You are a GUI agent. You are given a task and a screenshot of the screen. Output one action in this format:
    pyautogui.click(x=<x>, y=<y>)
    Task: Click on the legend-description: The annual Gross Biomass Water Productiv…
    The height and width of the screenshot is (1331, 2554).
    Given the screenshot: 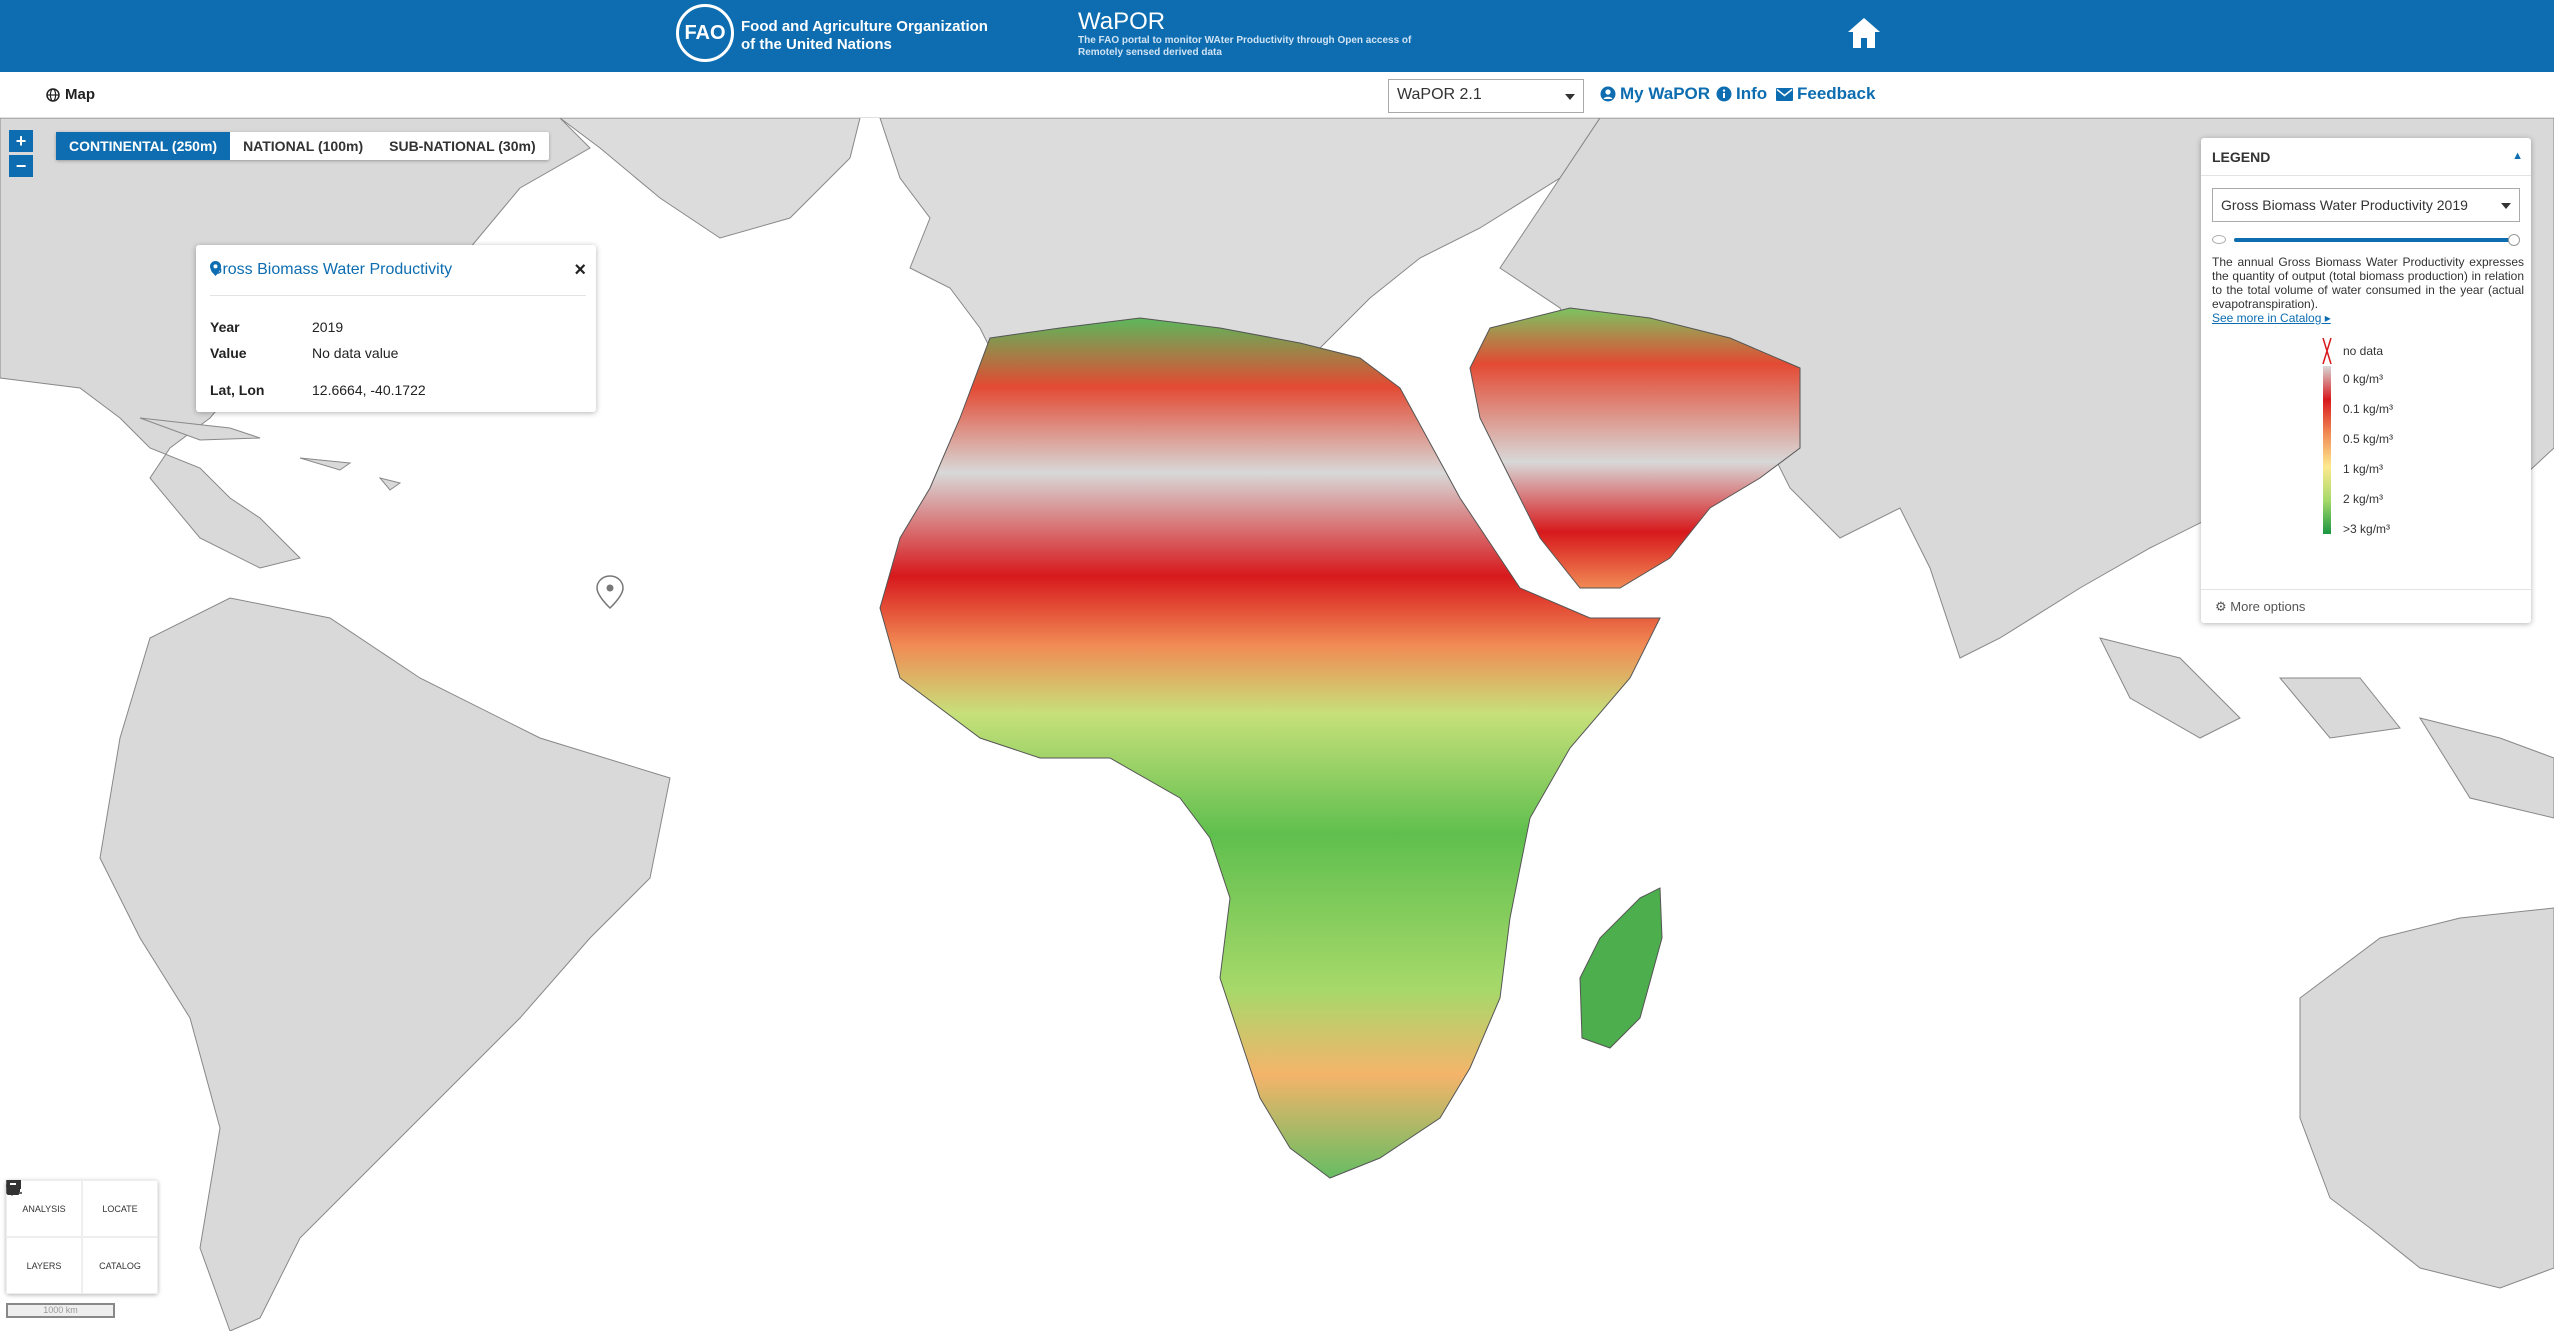 What is the action you would take?
    pyautogui.click(x=2368, y=290)
    